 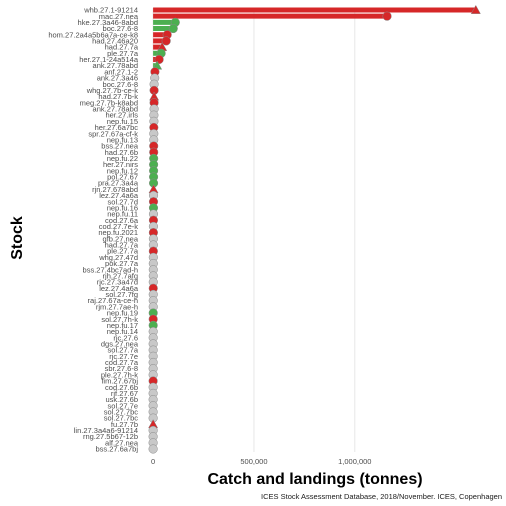 What do you see at coordinates (93, 34) in the screenshot?
I see `y-tick-label: hom.27.2a4a5b6a7a-ce-k8` at bounding box center [93, 34].